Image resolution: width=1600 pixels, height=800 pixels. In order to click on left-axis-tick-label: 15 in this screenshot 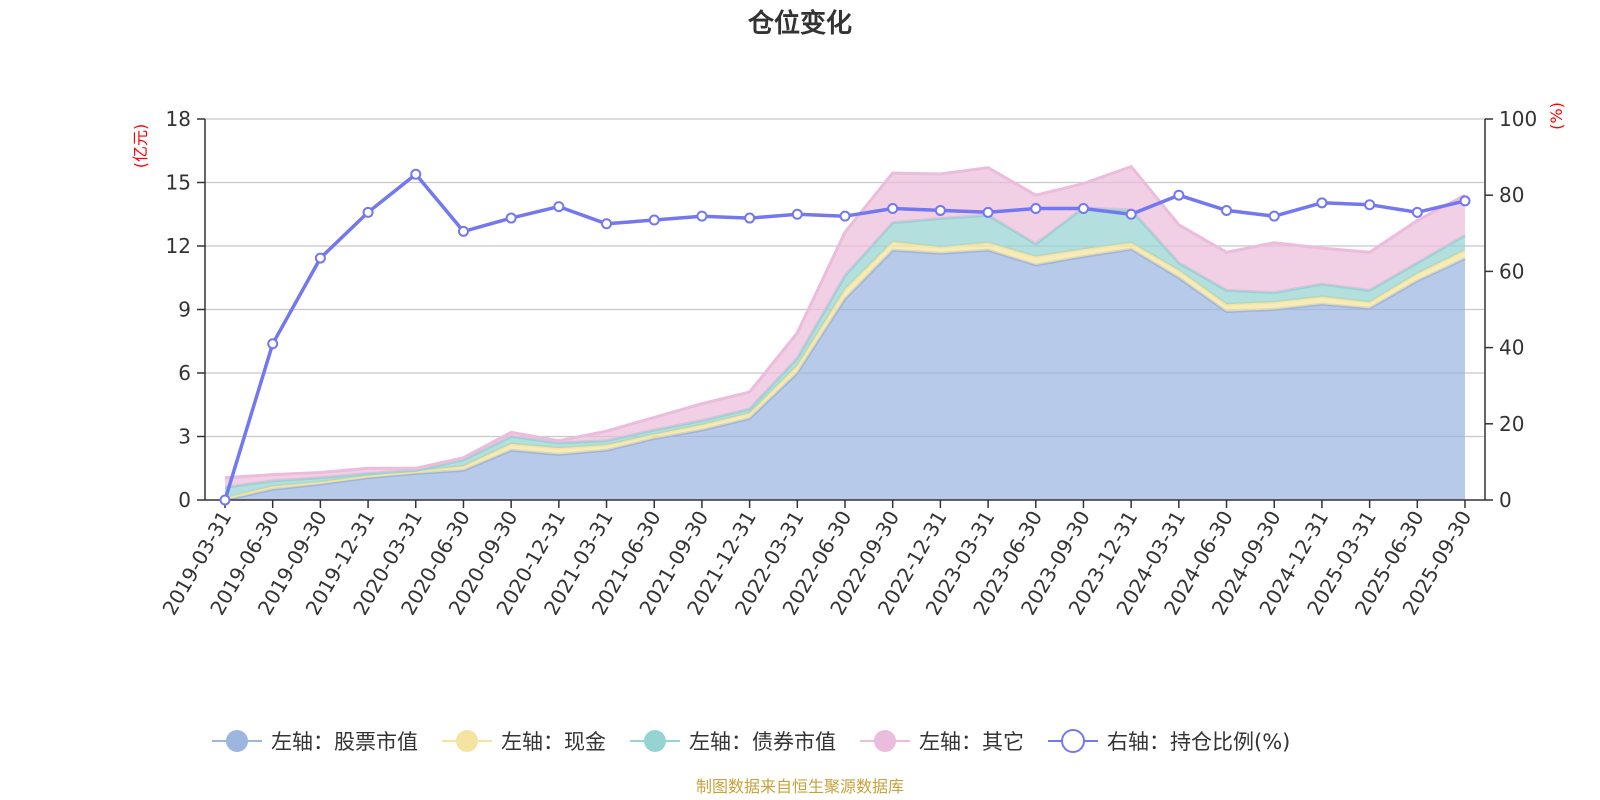, I will do `click(178, 183)`.